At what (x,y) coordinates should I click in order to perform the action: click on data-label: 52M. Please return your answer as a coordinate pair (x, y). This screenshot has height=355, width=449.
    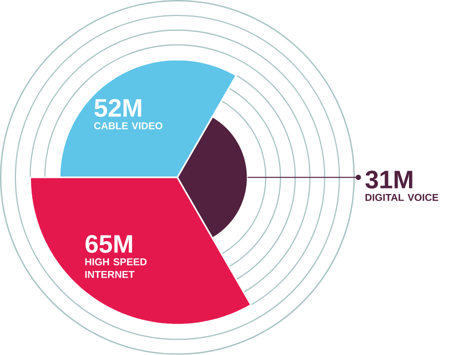
    Looking at the image, I should click on (118, 108).